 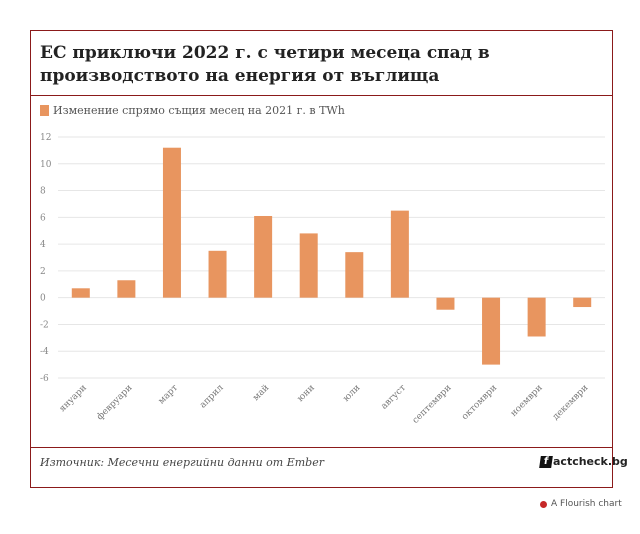 What do you see at coordinates (212, 397) in the screenshot?
I see `x-tick-label: април` at bounding box center [212, 397].